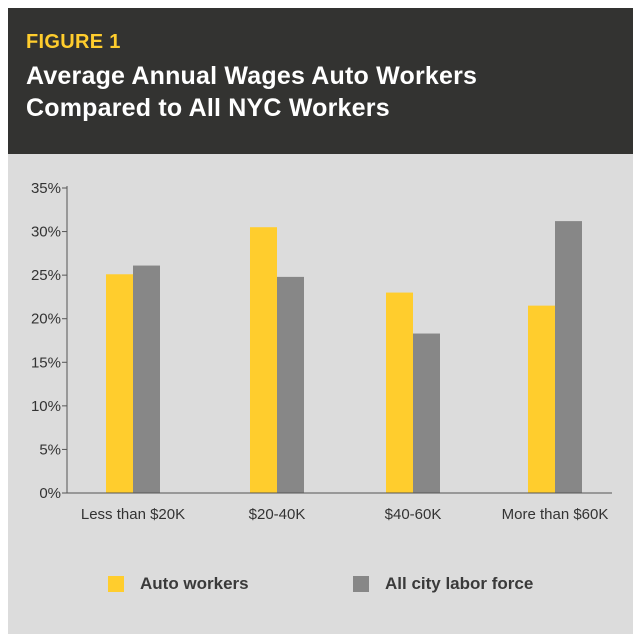 The width and height of the screenshot is (633, 634). What do you see at coordinates (252, 76) in the screenshot?
I see `chart-title-line-1: Average Annual Wages Auto Workers` at bounding box center [252, 76].